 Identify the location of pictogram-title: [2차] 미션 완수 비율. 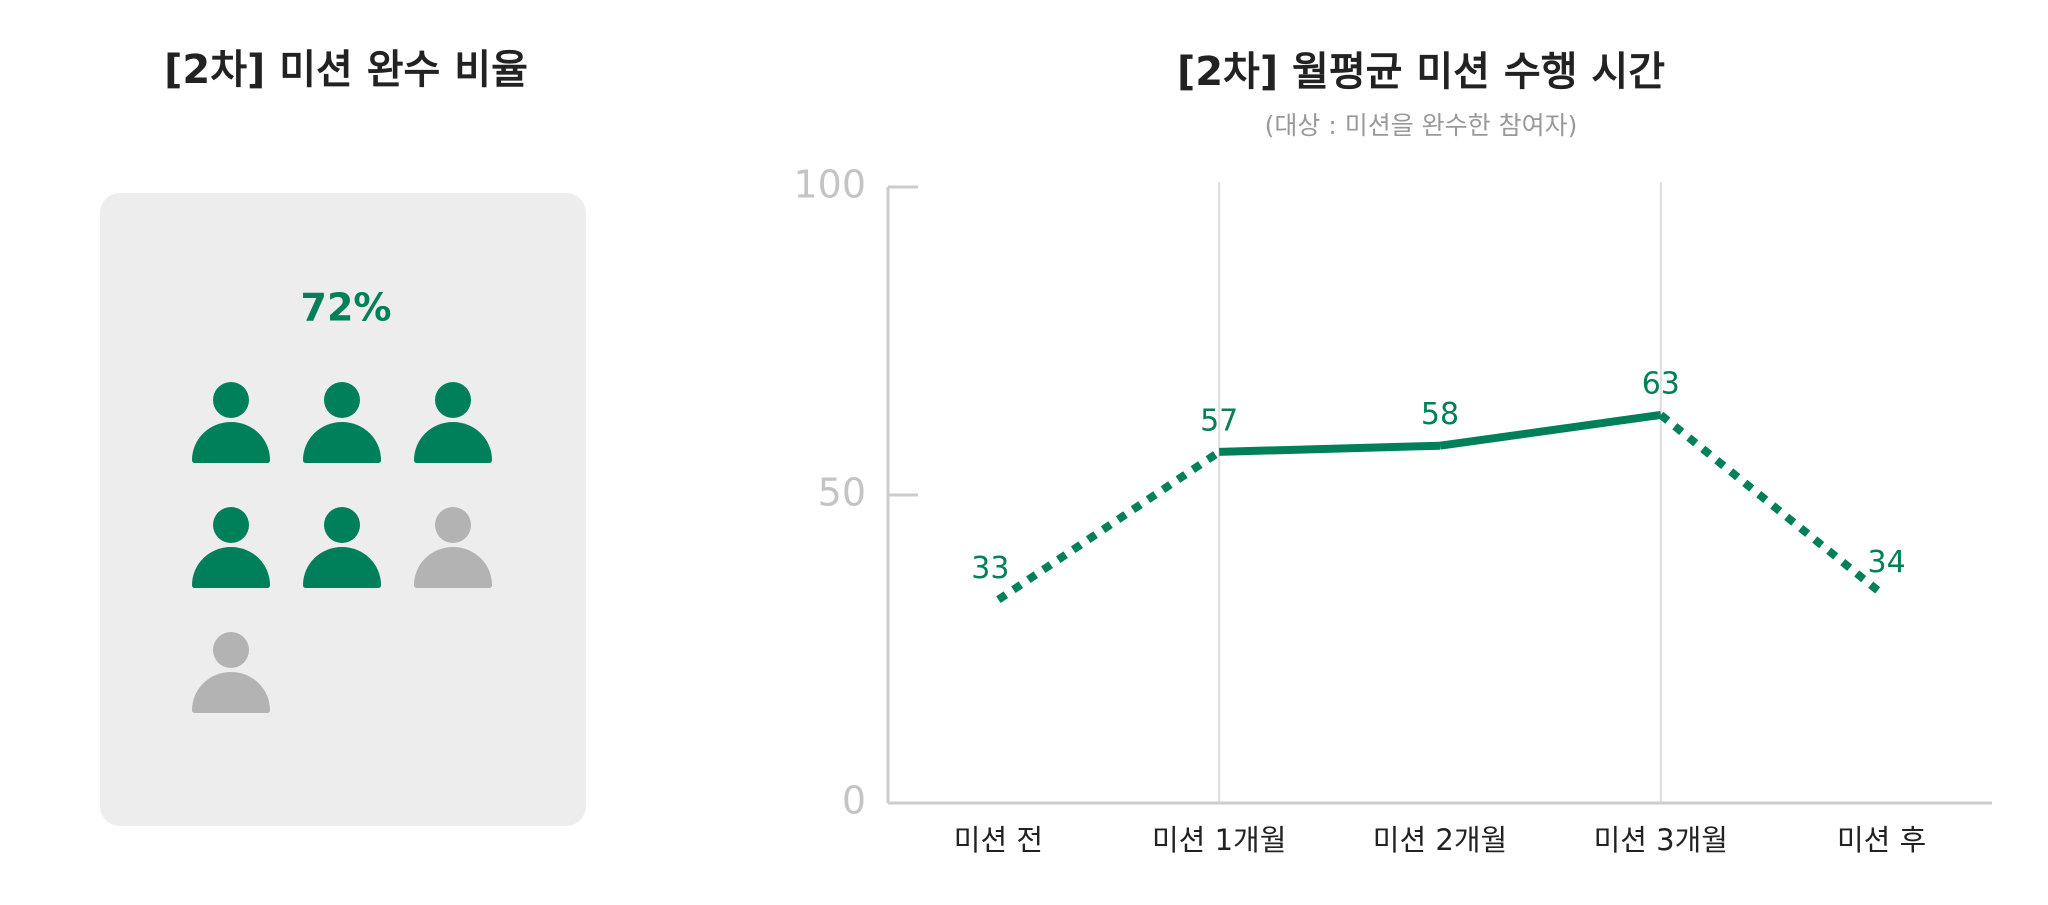
(346, 70).